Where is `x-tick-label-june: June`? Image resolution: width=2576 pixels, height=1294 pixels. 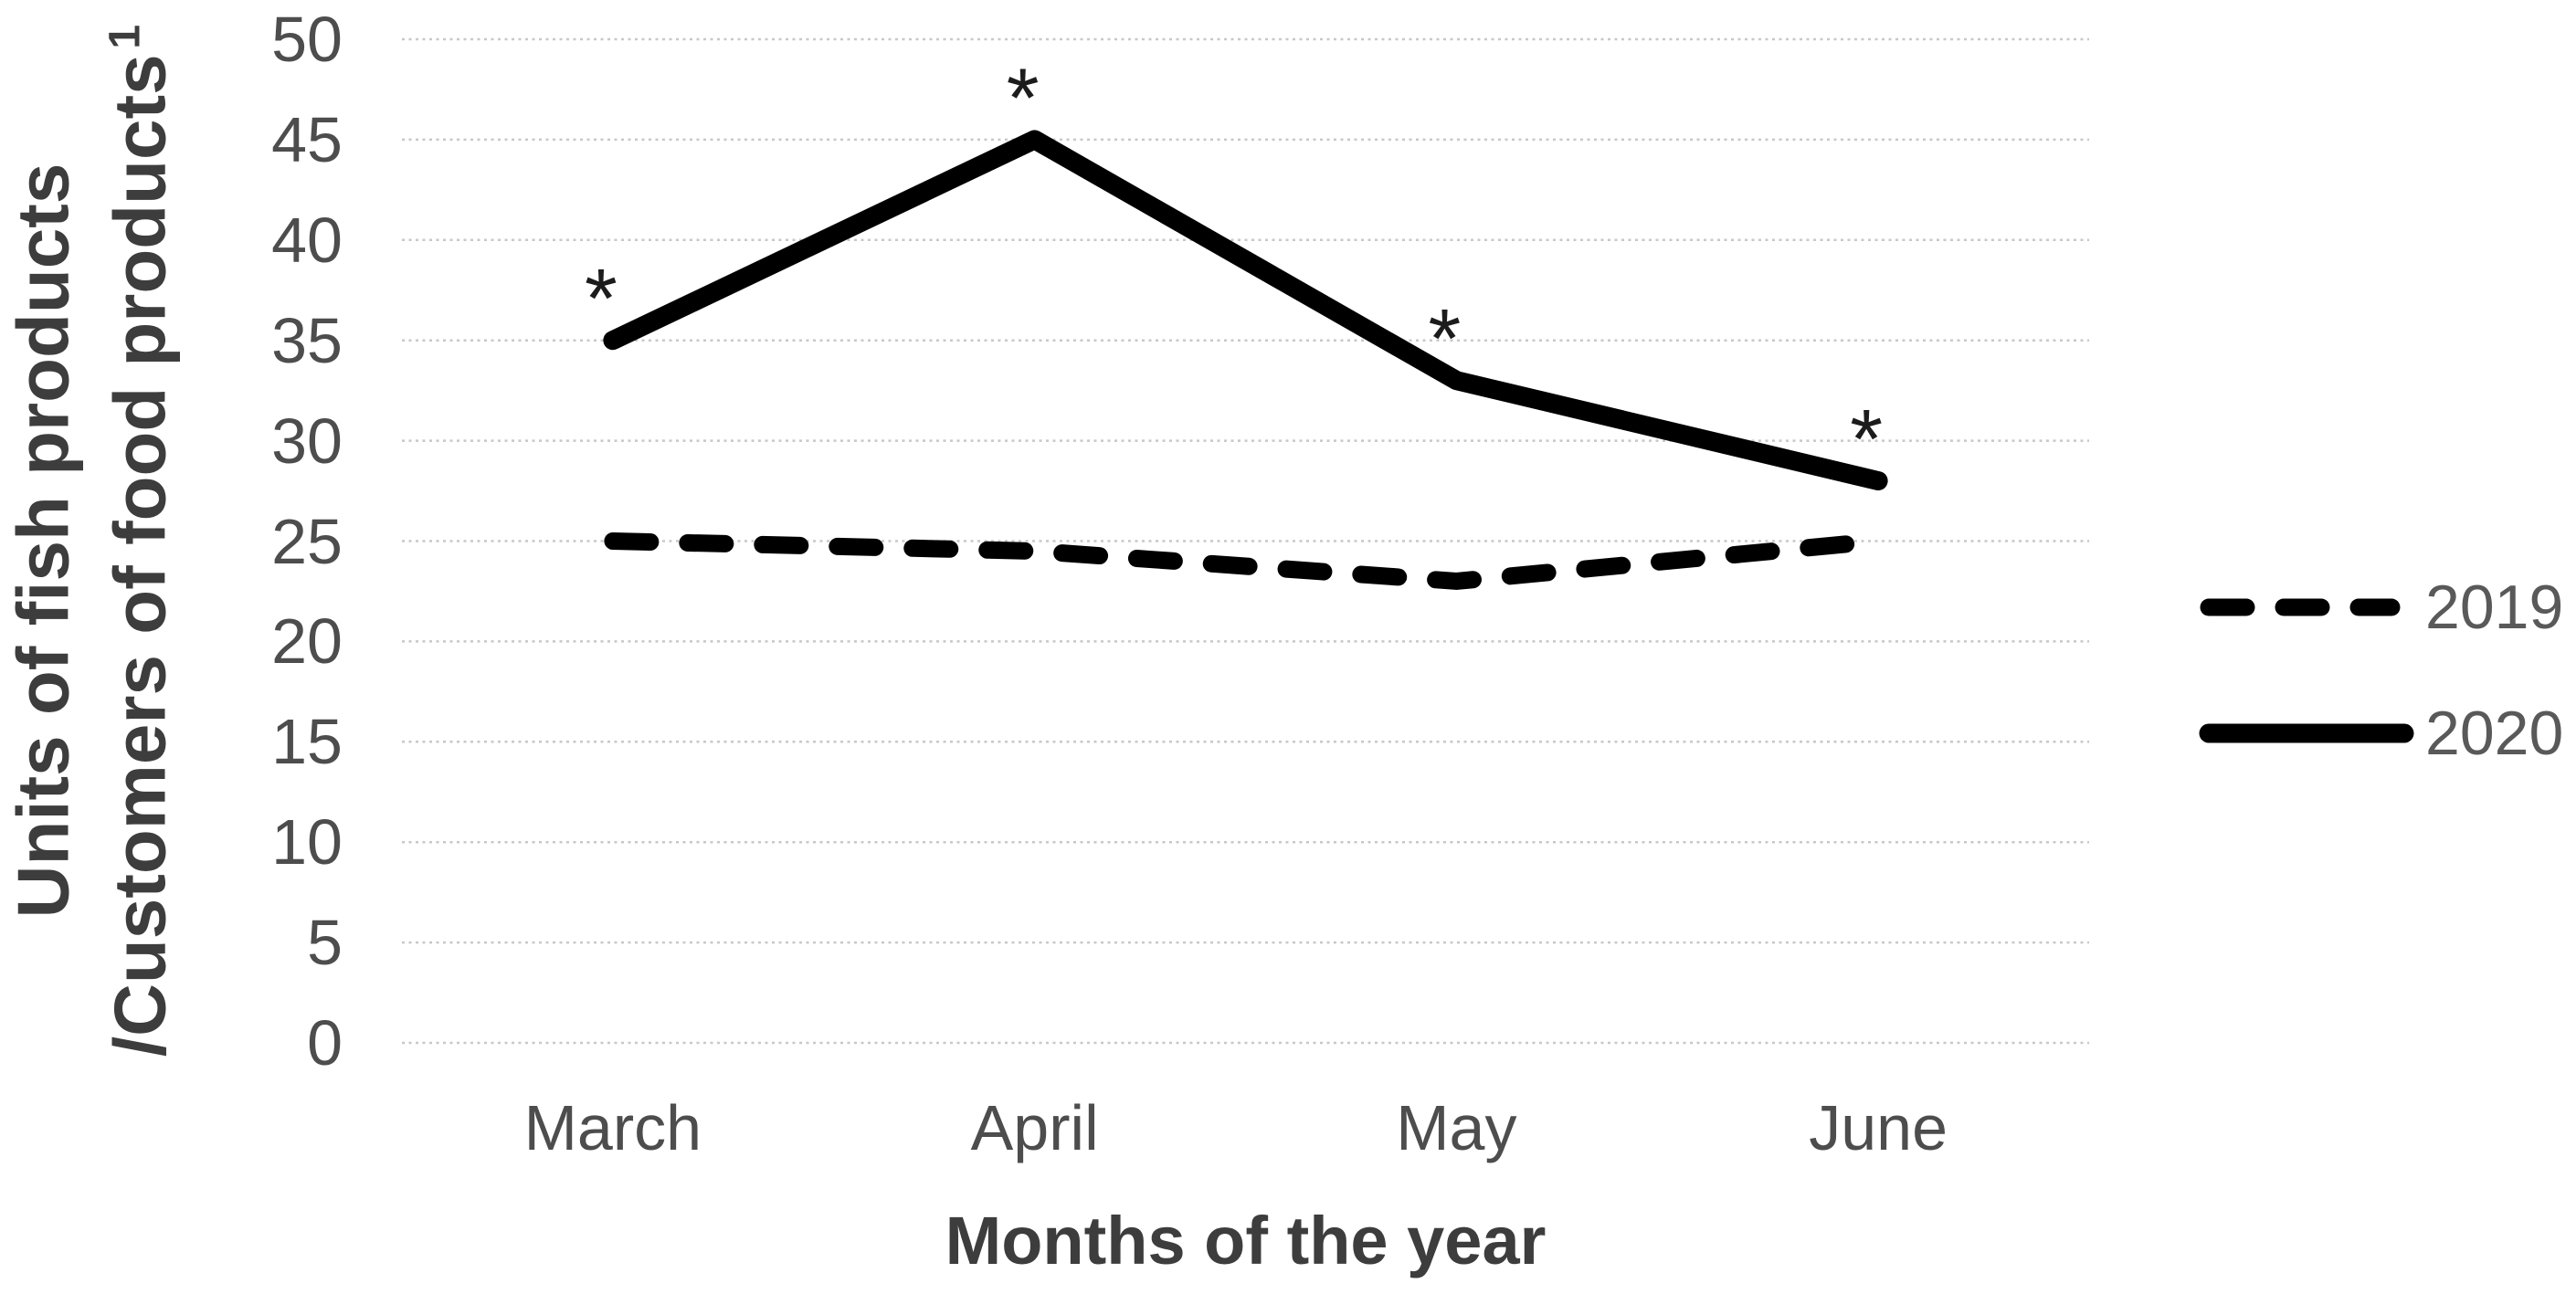
x-tick-label-june: June is located at coordinates (1878, 1127).